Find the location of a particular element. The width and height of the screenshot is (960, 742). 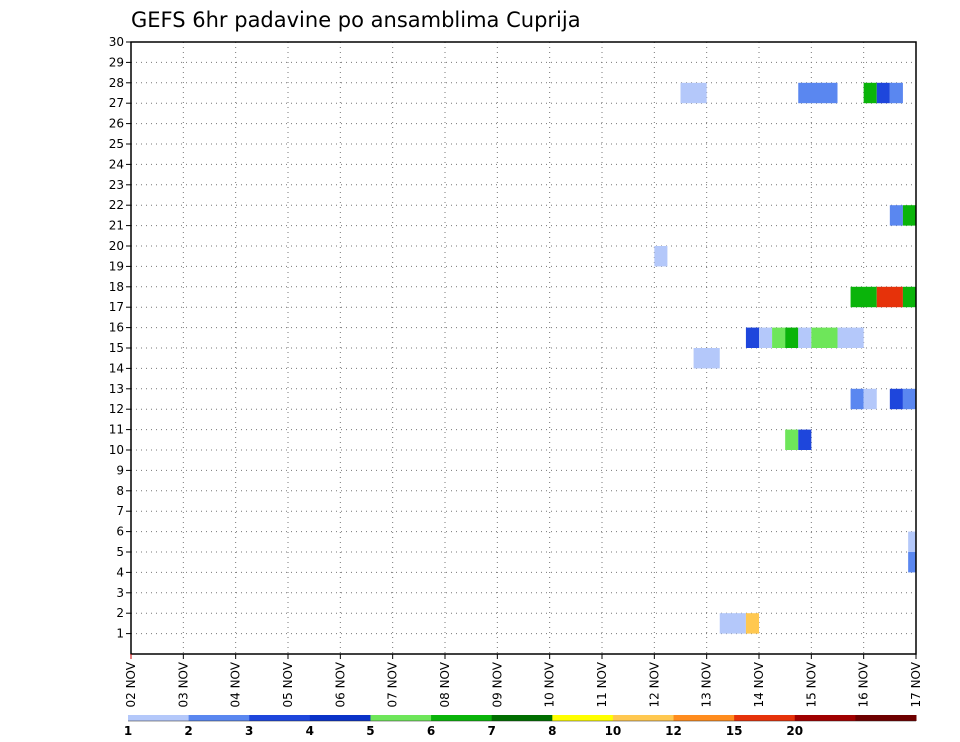

colorbar-label: 3 is located at coordinates (249, 731).